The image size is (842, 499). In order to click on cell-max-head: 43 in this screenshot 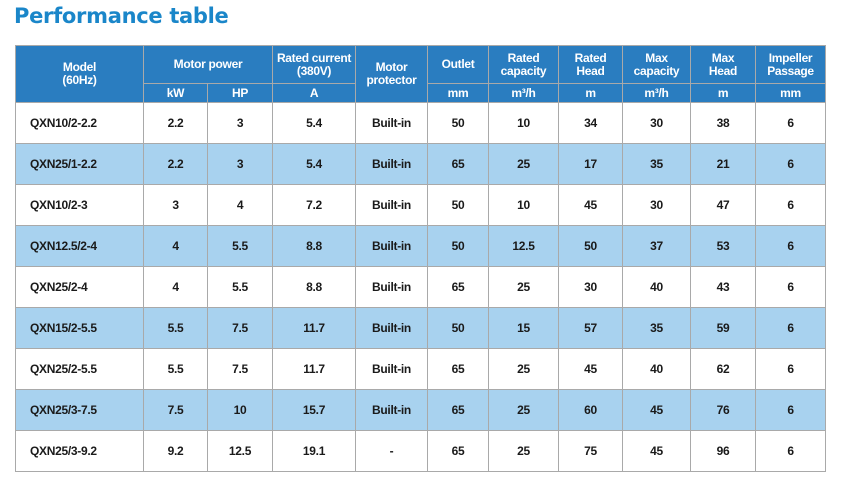, I will do `click(723, 287)`.